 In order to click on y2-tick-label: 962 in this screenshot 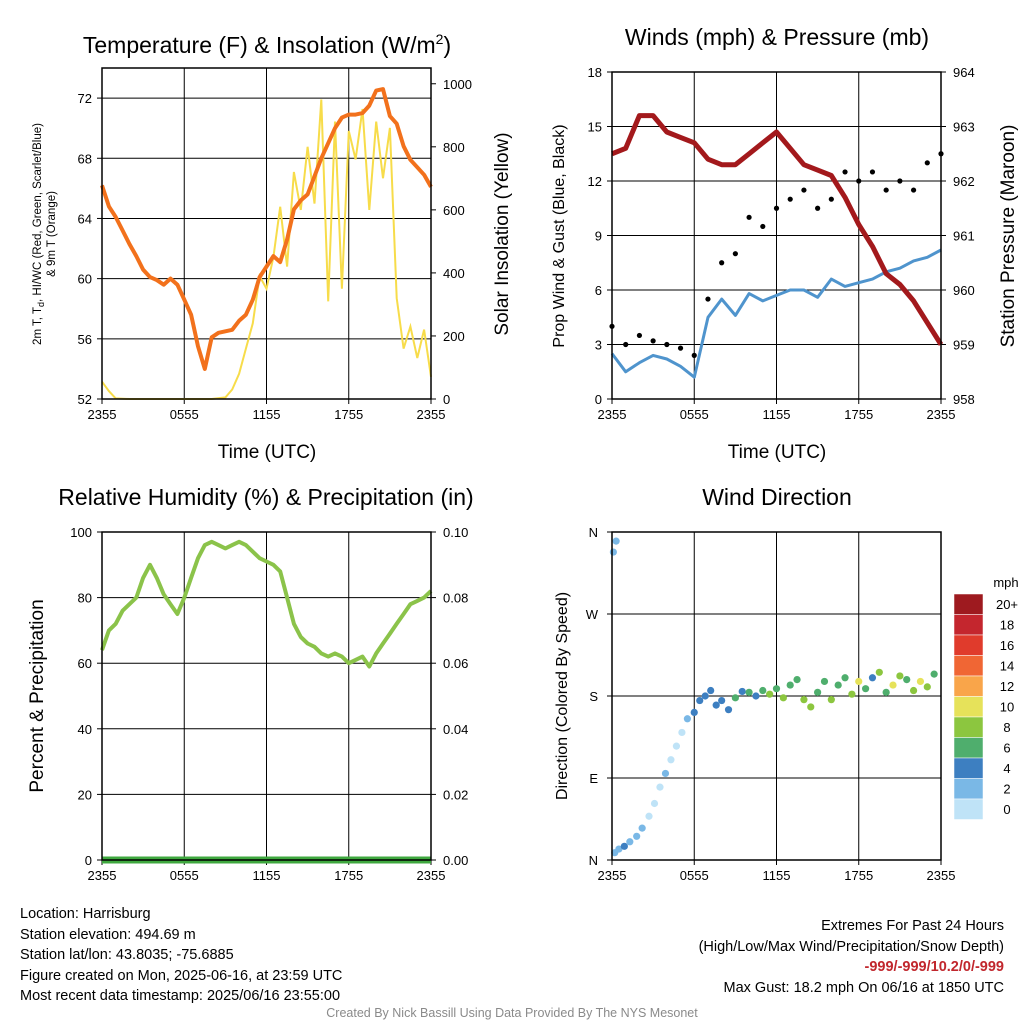, I will do `click(964, 181)`.